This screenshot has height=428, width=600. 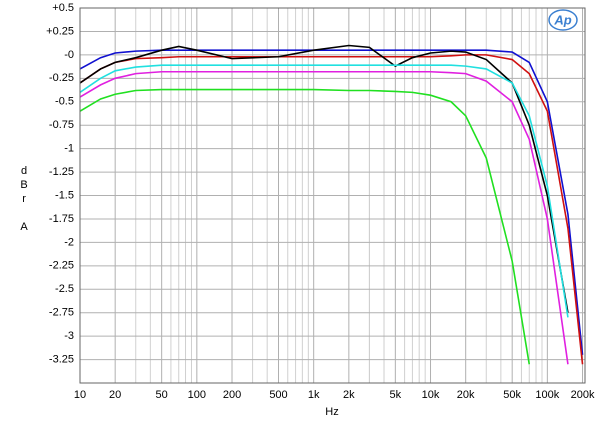 What do you see at coordinates (69, 336) in the screenshot?
I see `y-tick-label: -3` at bounding box center [69, 336].